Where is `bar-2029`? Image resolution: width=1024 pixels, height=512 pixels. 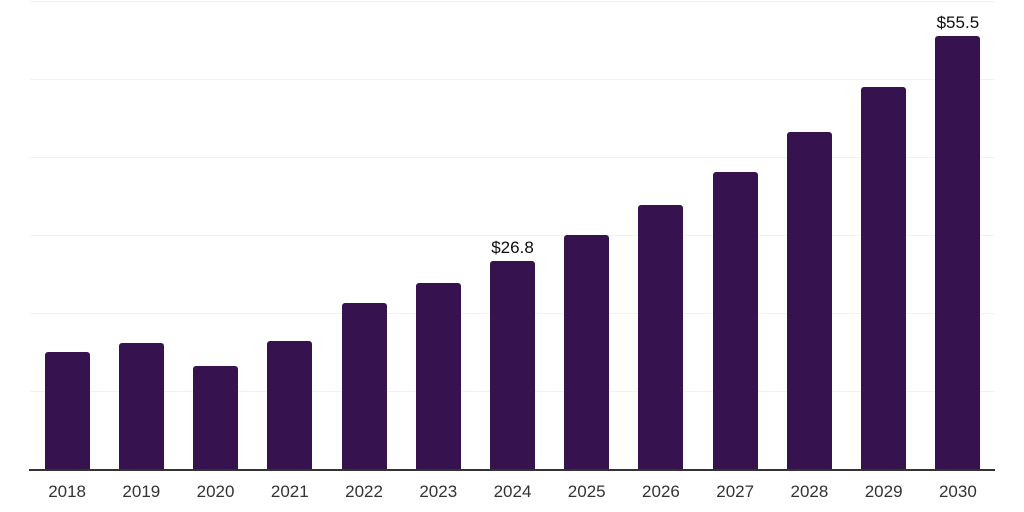
bar-2029 is located at coordinates (884, 278).